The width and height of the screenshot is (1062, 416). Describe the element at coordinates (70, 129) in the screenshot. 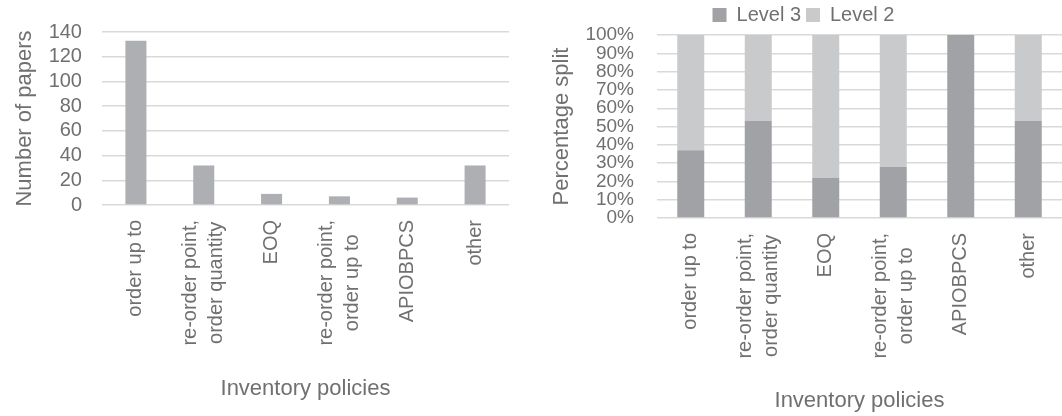

I see `y-tick-label: 60` at that location.